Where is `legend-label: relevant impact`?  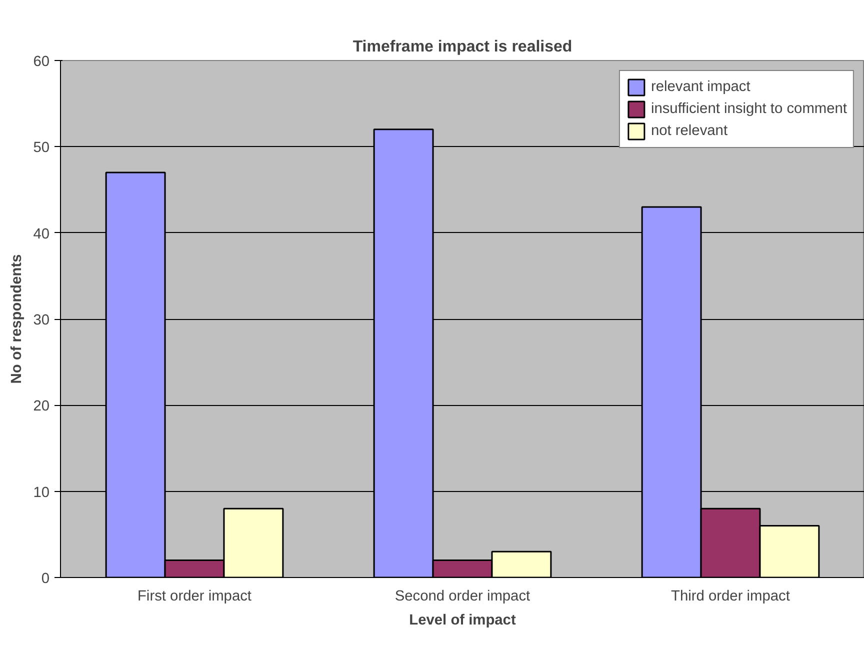
legend-label: relevant impact is located at coordinates (700, 87).